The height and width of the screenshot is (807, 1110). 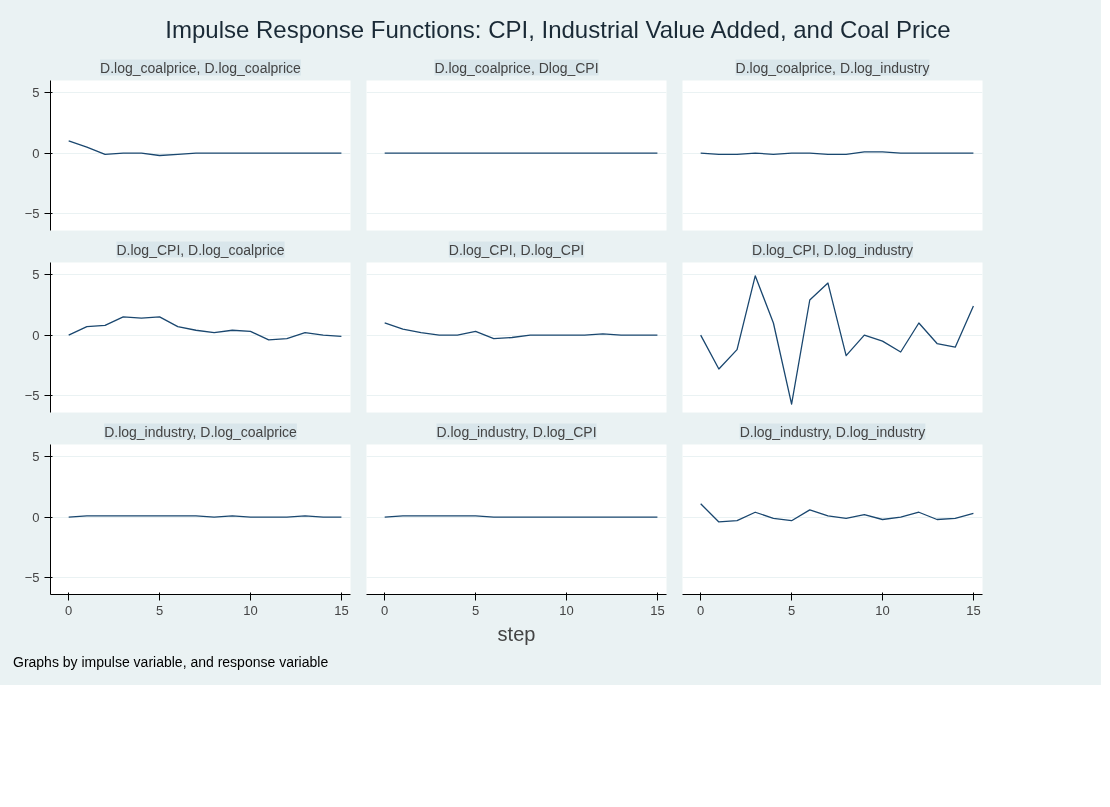 I want to click on chart-title: D.log_CPI, D.log_industry, so click(x=832, y=249).